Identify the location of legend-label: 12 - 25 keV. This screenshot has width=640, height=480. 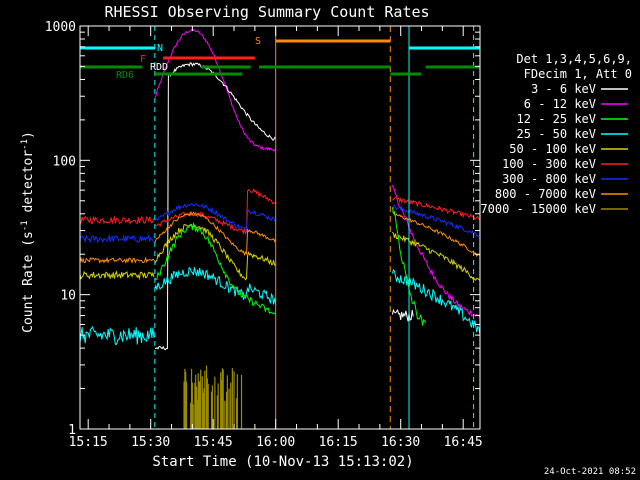
(556, 119).